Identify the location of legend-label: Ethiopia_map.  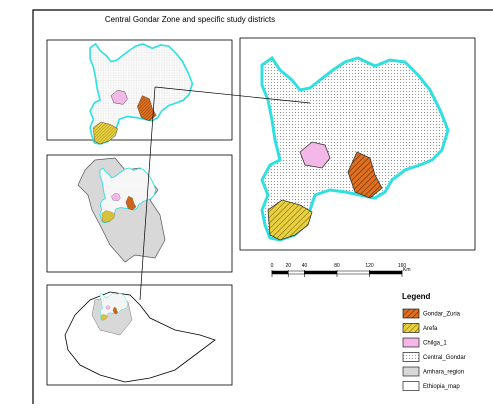
(441, 387).